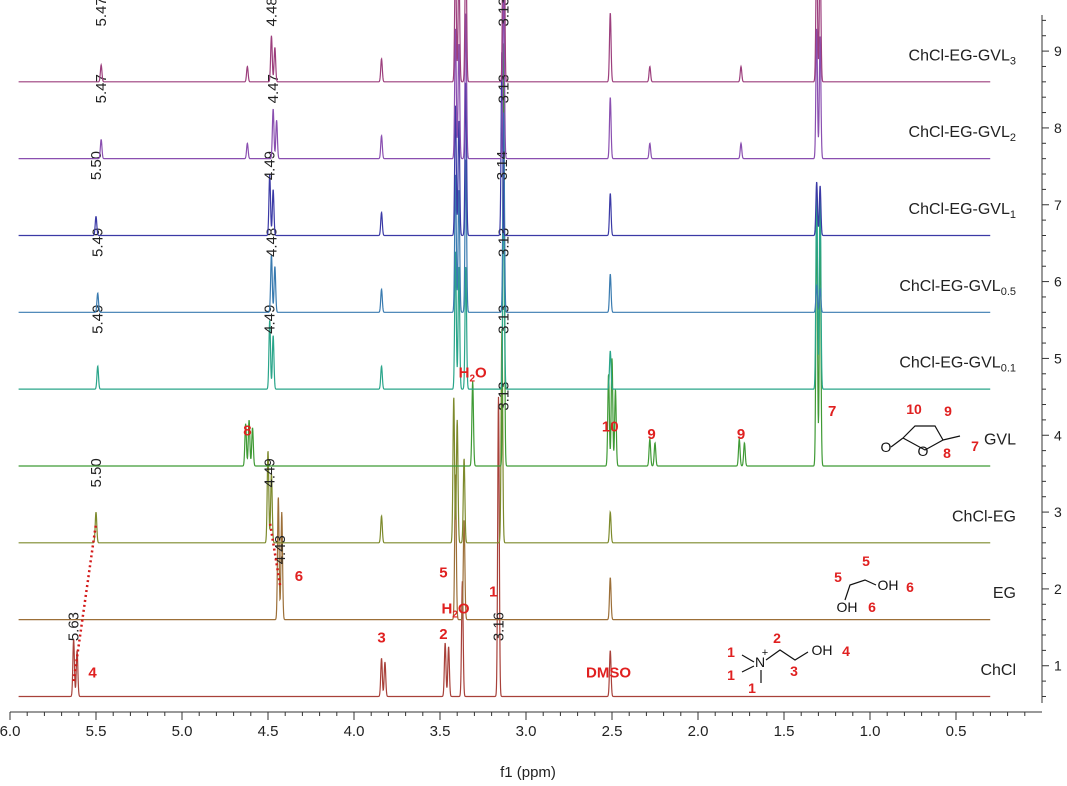  I want to click on correlation-dotted-line, so click(275, 553).